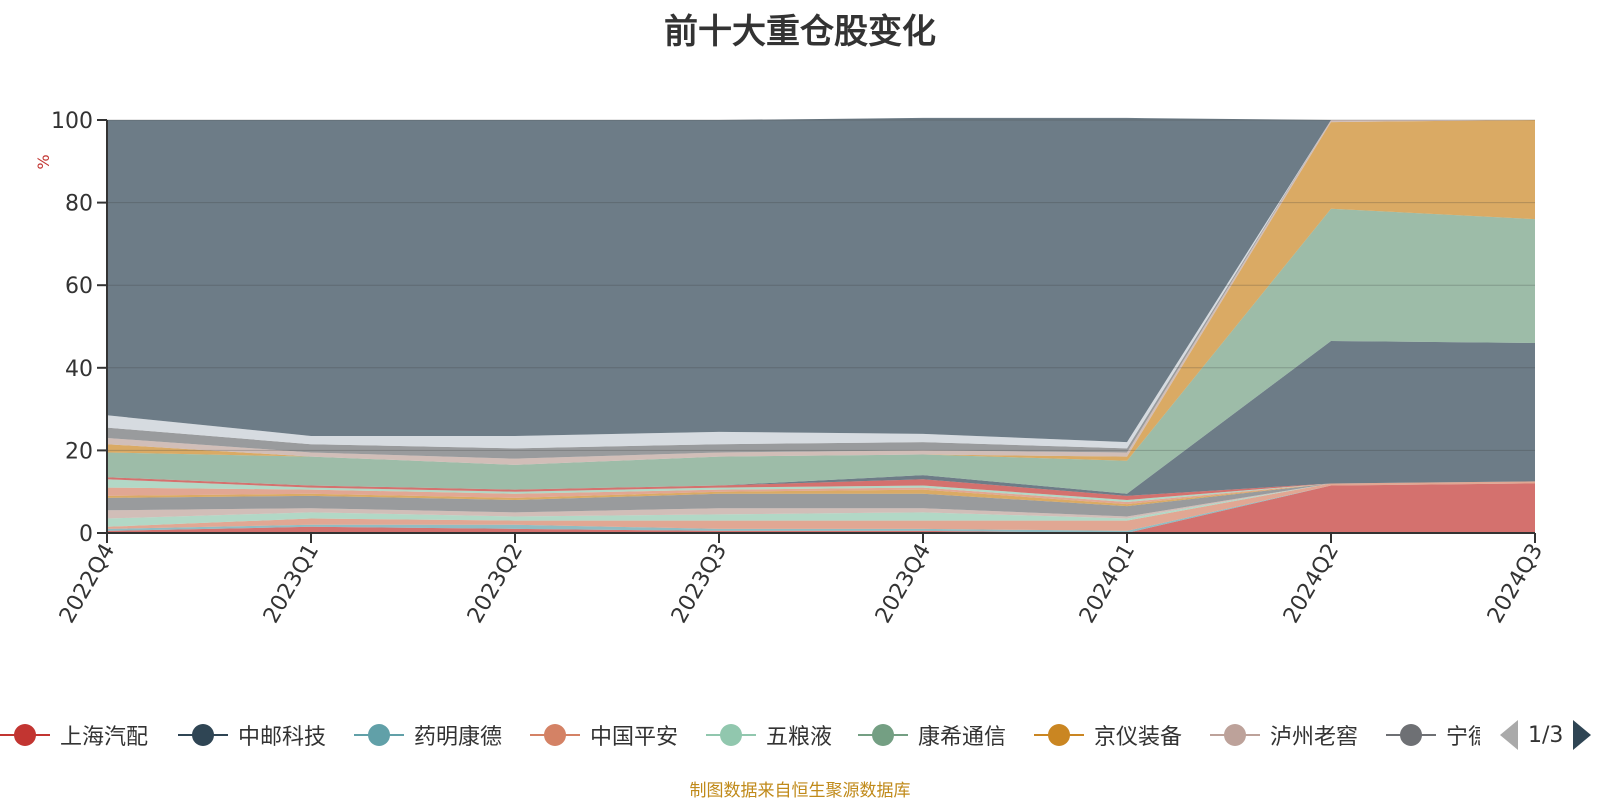  I want to click on y-tick-label: 100, so click(72, 121).